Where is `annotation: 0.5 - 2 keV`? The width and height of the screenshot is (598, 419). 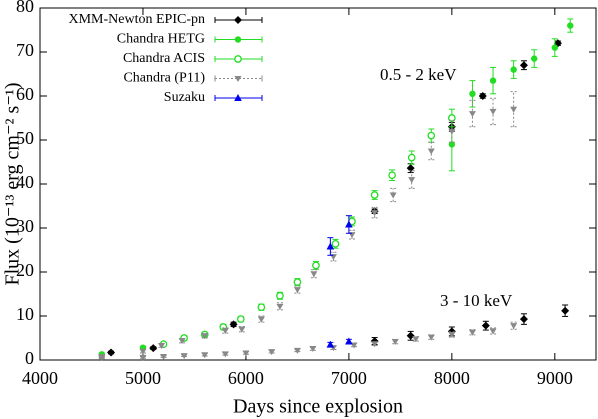 annotation: 0.5 - 2 keV is located at coordinates (418, 74).